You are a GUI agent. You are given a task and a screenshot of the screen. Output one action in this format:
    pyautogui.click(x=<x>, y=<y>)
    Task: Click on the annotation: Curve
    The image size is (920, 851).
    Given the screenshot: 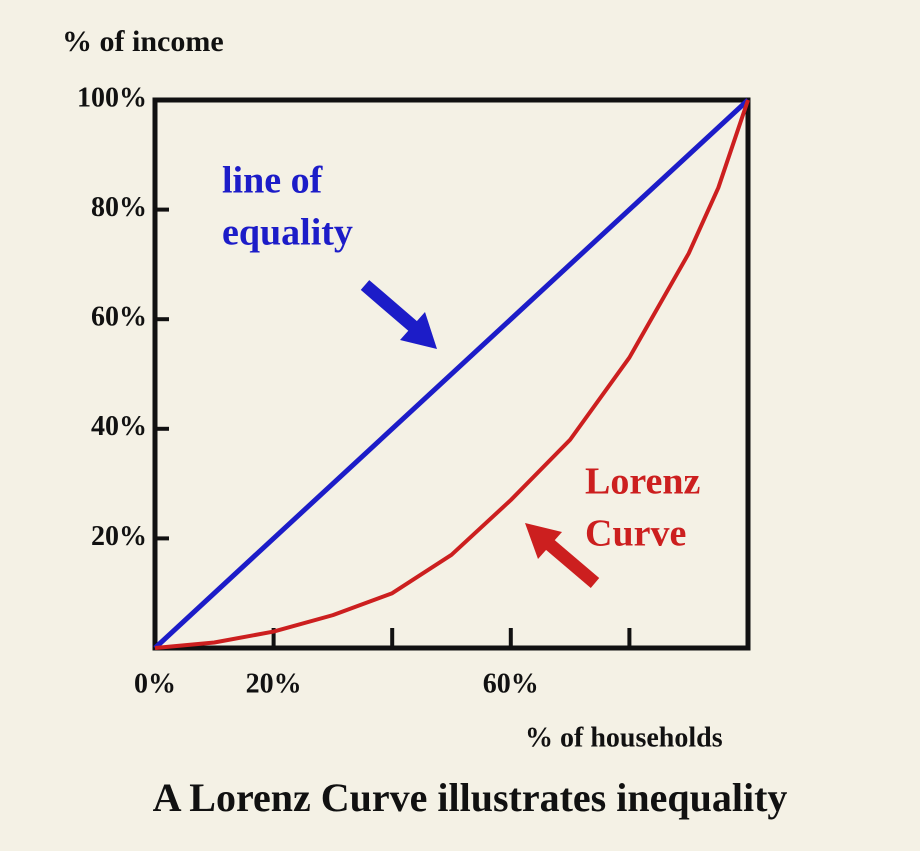 What is the action you would take?
    pyautogui.click(x=635, y=534)
    